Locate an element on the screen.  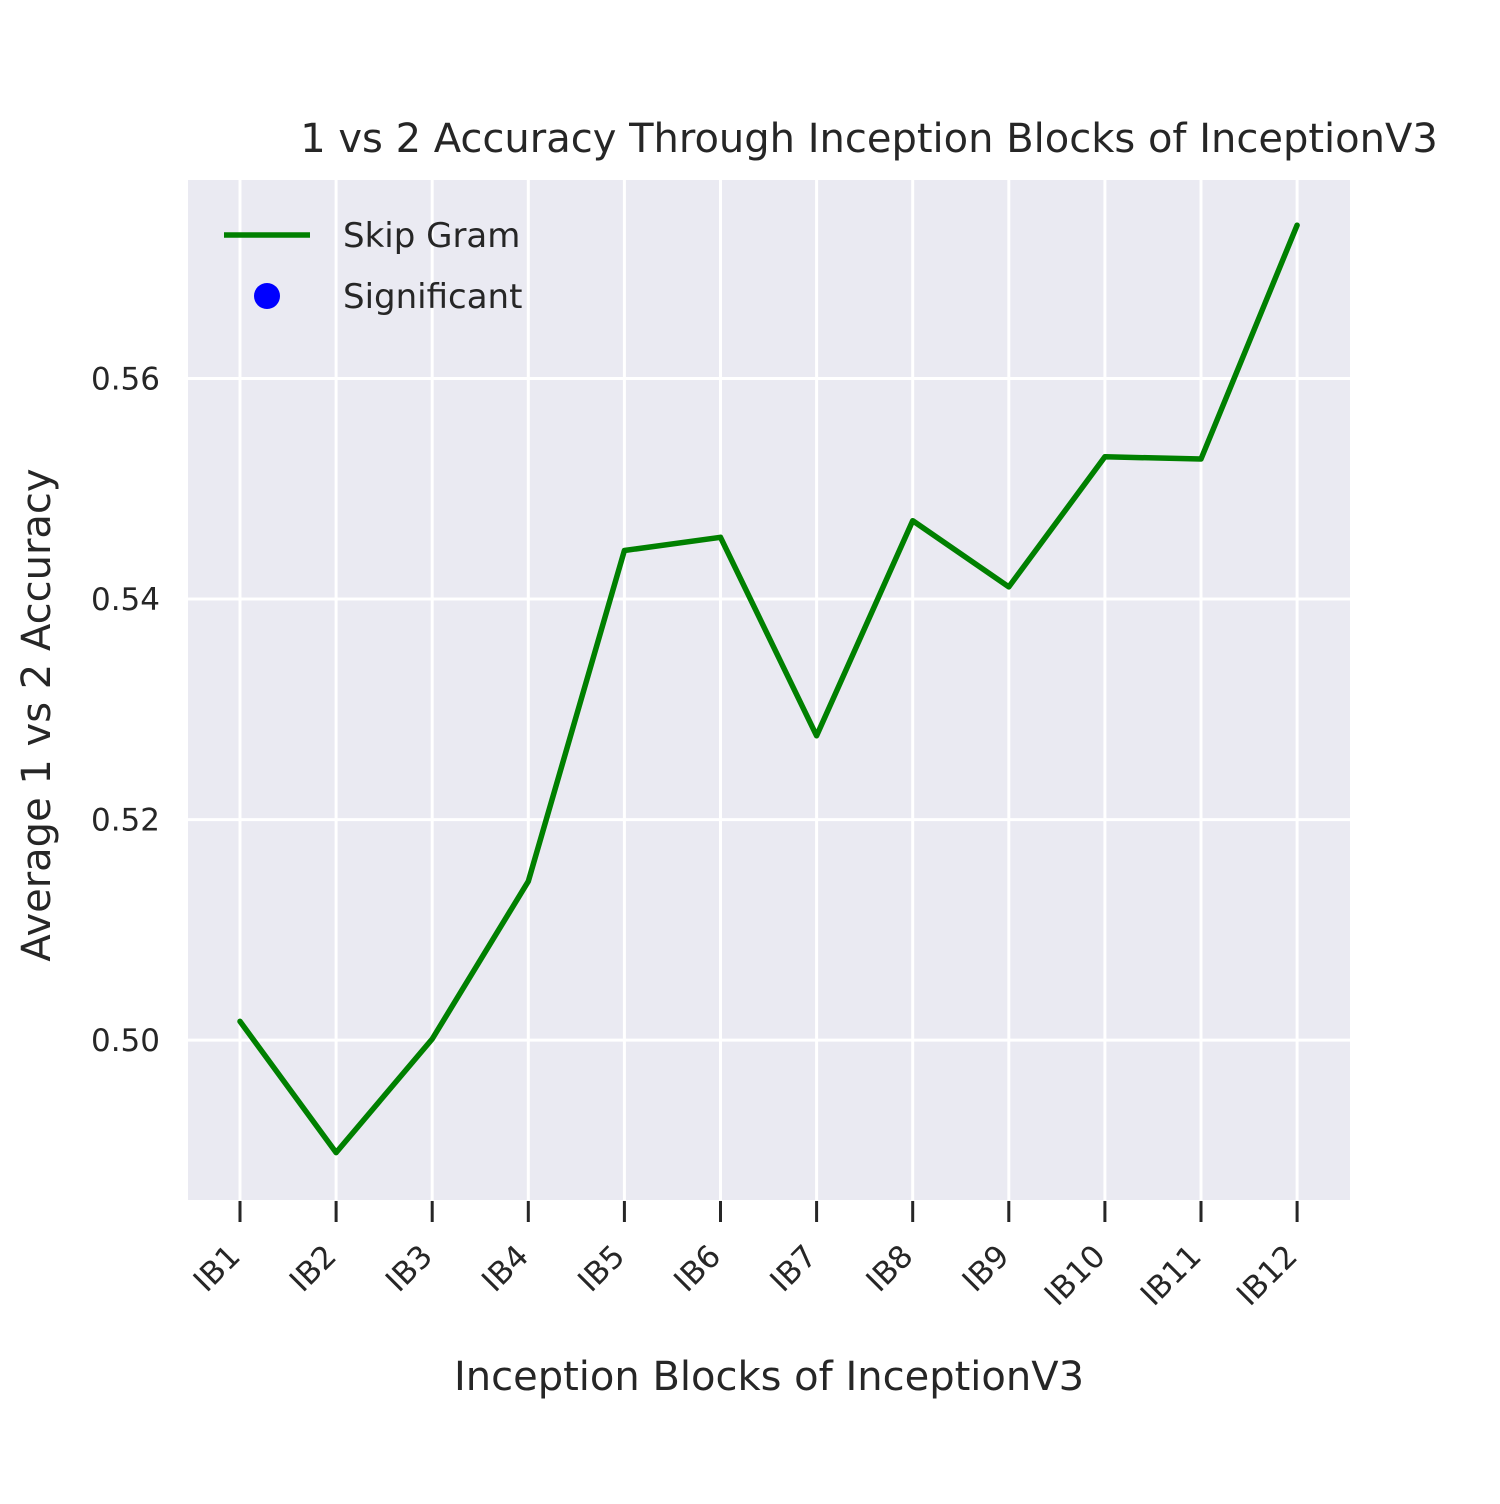
x-tick-label: IB12 is located at coordinates (1267, 1275).